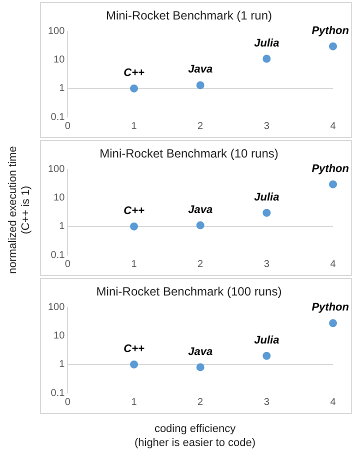 The height and width of the screenshot is (454, 352). I want to click on x-axis-title: coding efficiency (higher is easier to code), so click(195, 436).